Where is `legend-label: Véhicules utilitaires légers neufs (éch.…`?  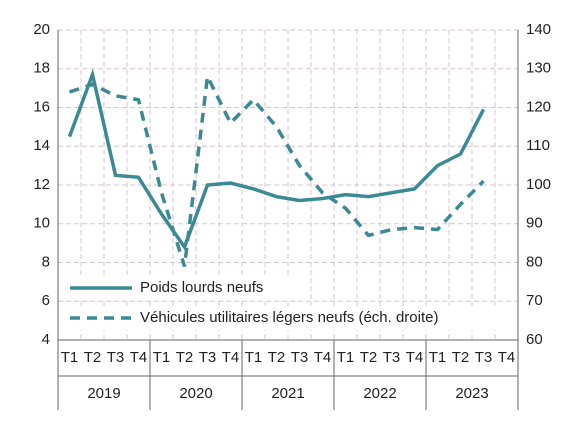 legend-label: Véhicules utilitaires légers neufs (éch.… is located at coordinates (289, 317).